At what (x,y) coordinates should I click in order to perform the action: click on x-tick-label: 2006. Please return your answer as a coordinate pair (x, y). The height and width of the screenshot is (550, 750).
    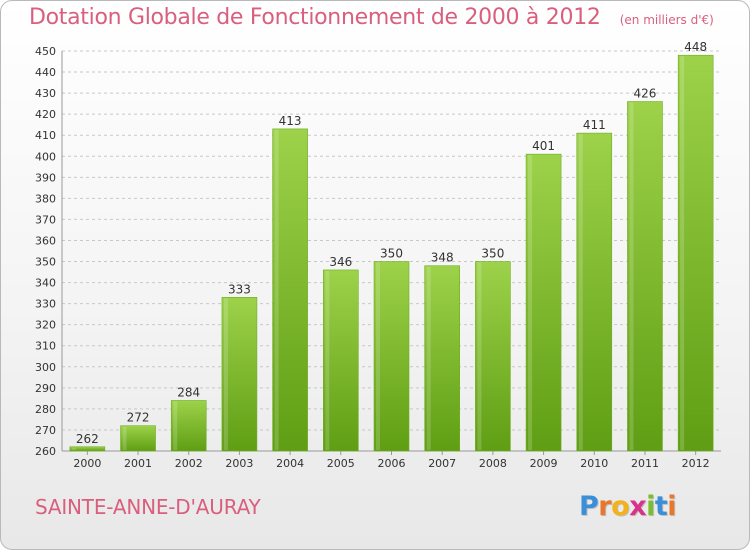
    Looking at the image, I should click on (392, 463).